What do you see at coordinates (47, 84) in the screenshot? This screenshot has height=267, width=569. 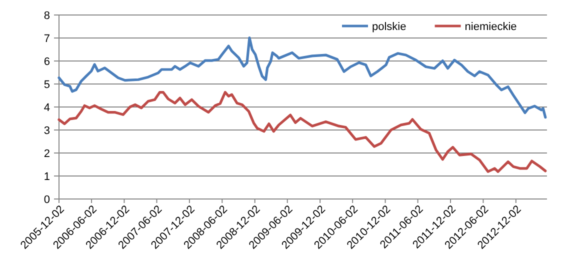 I see `y-tick-label: 5` at bounding box center [47, 84].